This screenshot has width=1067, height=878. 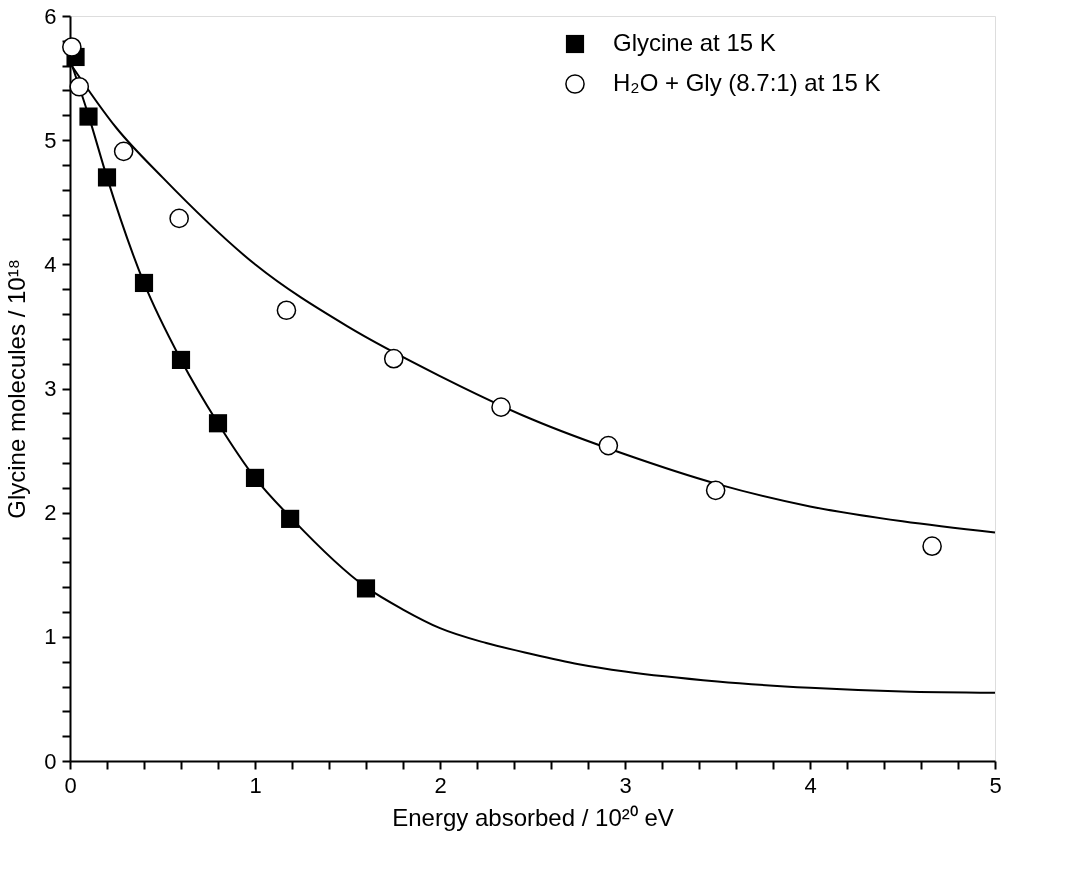 What do you see at coordinates (17, 389) in the screenshot?
I see `y-axis-title: Glycine molecules / 10¹⁸` at bounding box center [17, 389].